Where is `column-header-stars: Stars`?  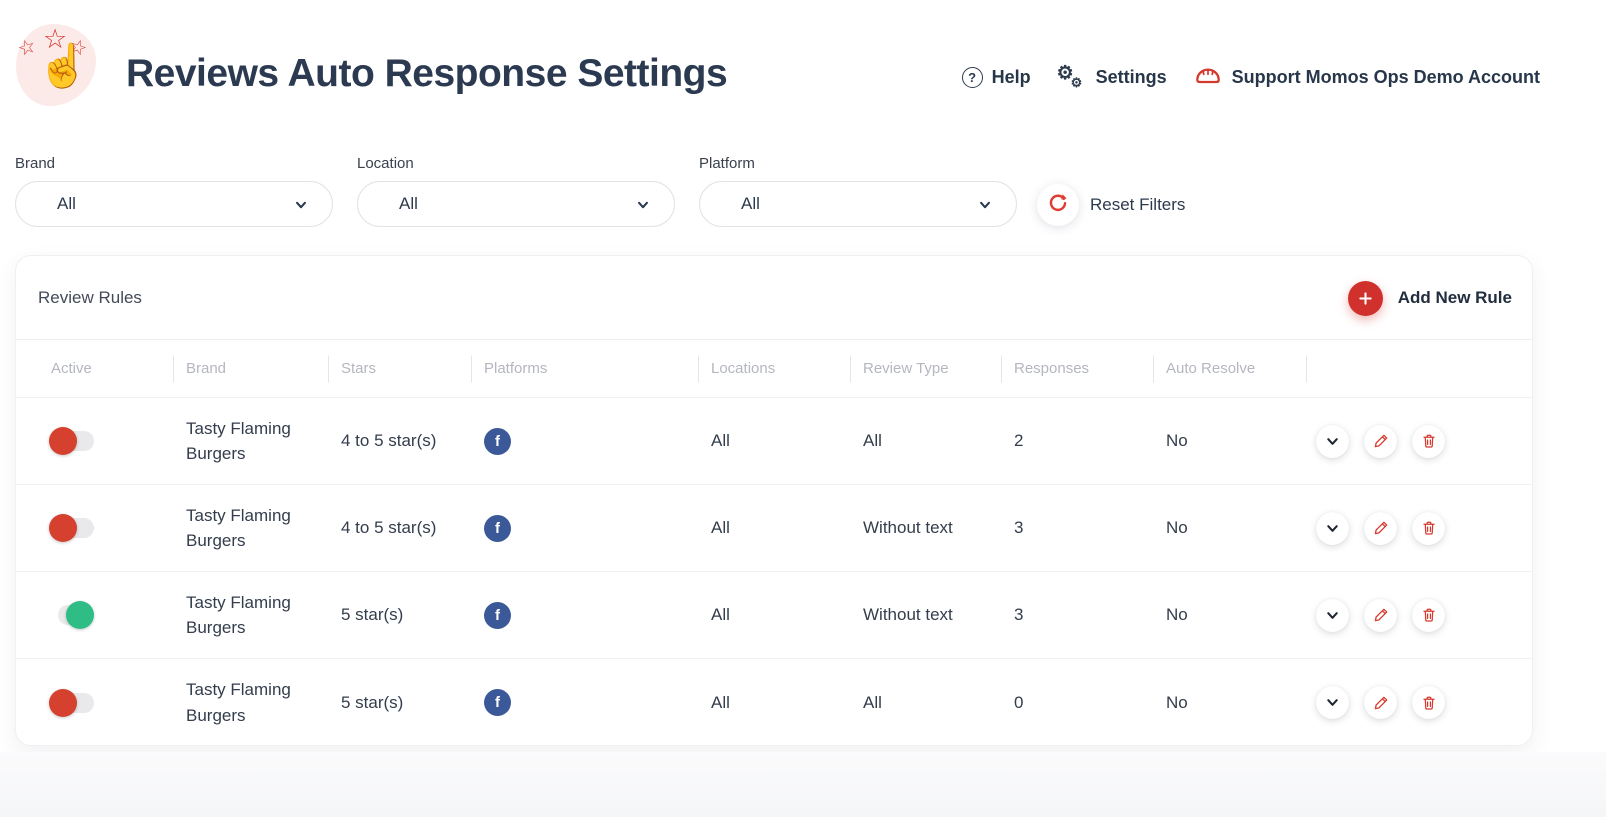 column-header-stars: Stars is located at coordinates (399, 368).